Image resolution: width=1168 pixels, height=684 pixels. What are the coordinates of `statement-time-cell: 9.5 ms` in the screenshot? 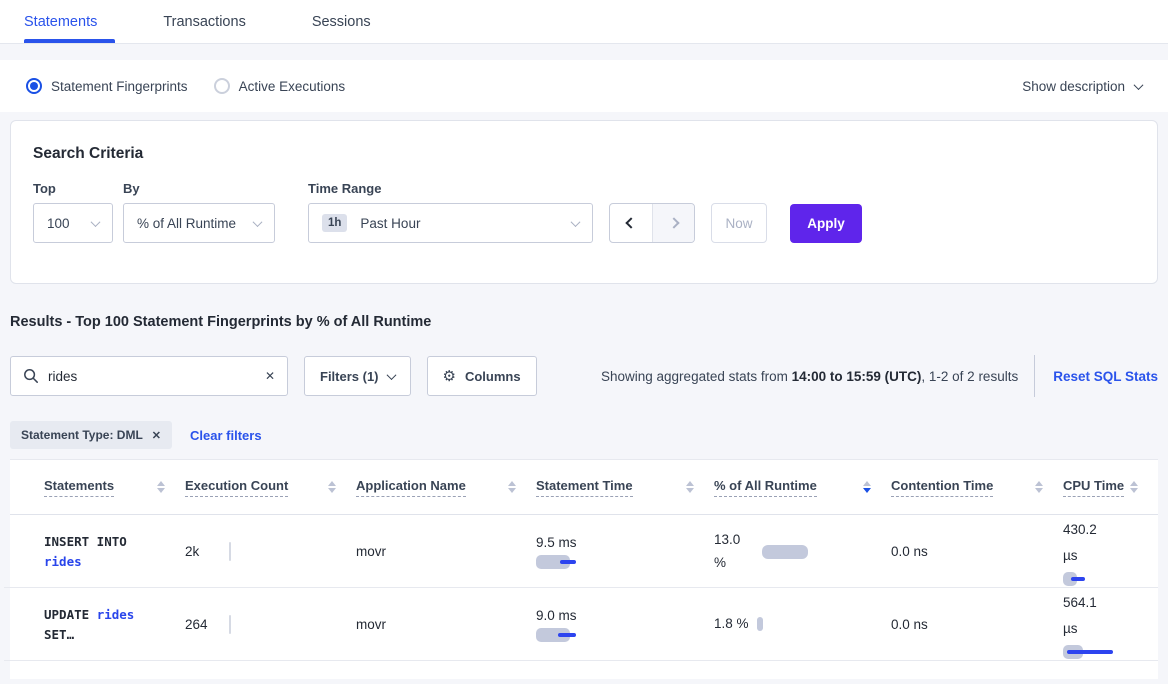 It's located at (625, 552).